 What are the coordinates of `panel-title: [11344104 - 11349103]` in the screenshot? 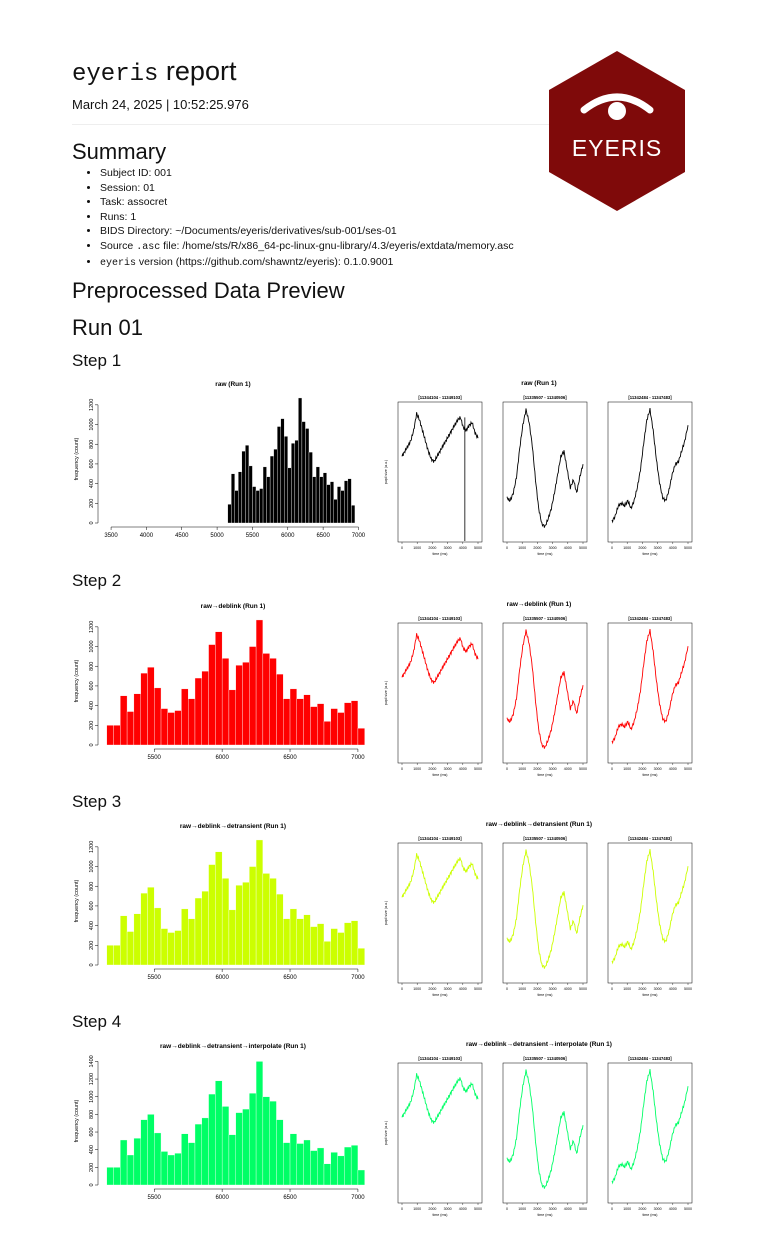 It's located at (440, 1058).